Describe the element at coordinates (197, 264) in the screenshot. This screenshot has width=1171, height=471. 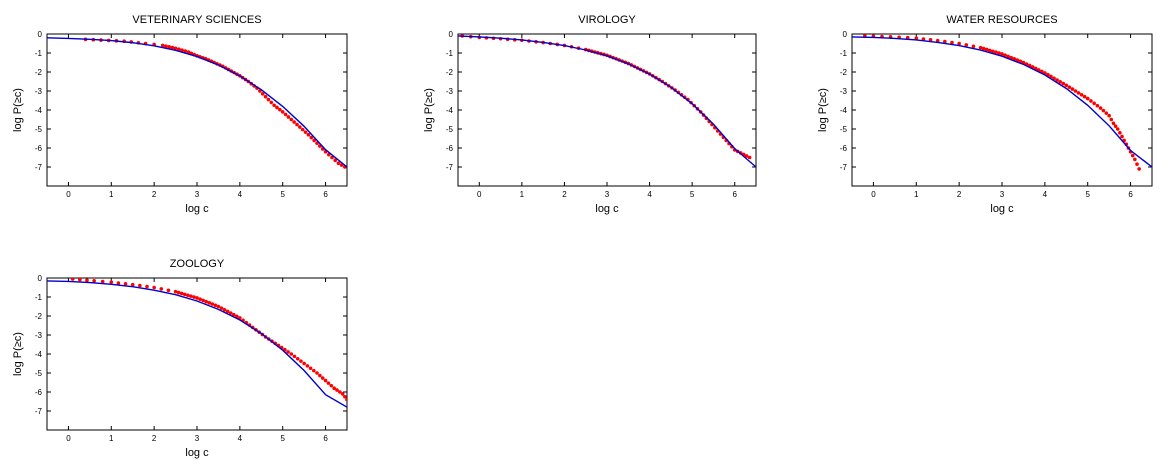
I see `chart-title: ZOOLOGY` at that location.